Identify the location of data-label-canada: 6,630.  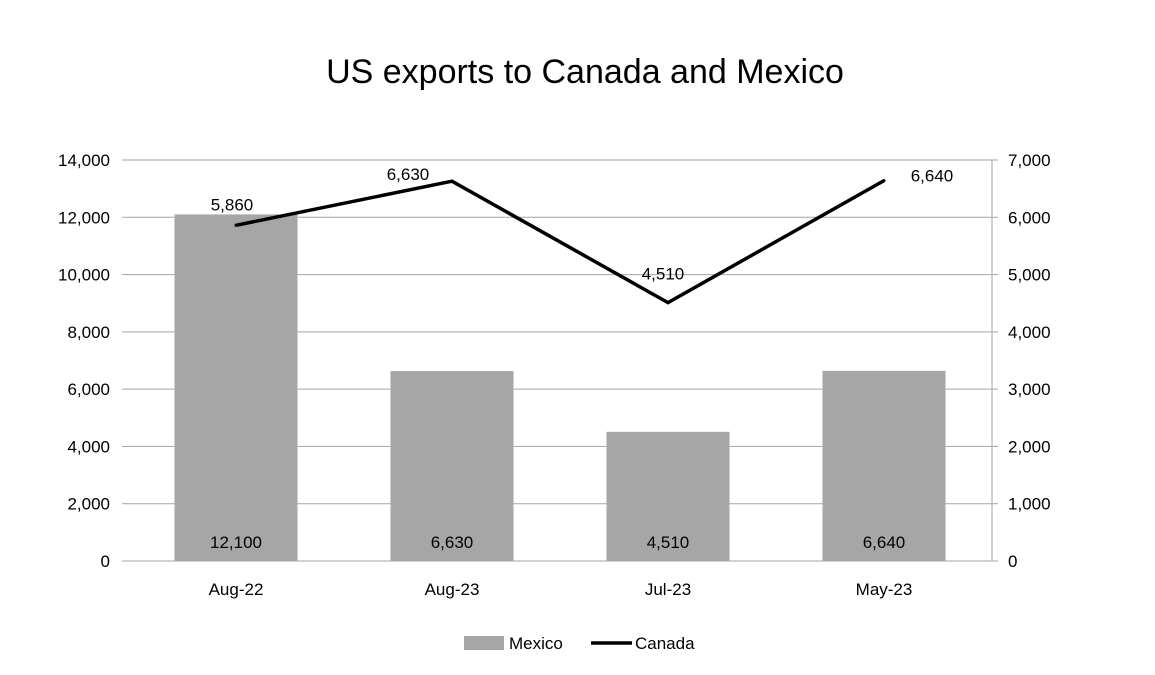
(408, 174).